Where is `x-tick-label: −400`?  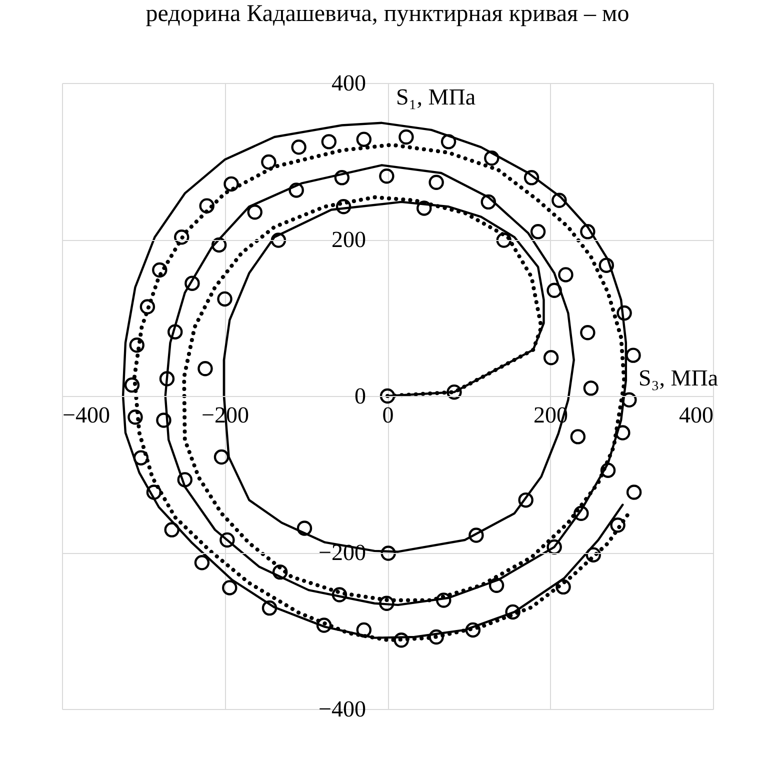
x-tick-label: −400 is located at coordinates (86, 415).